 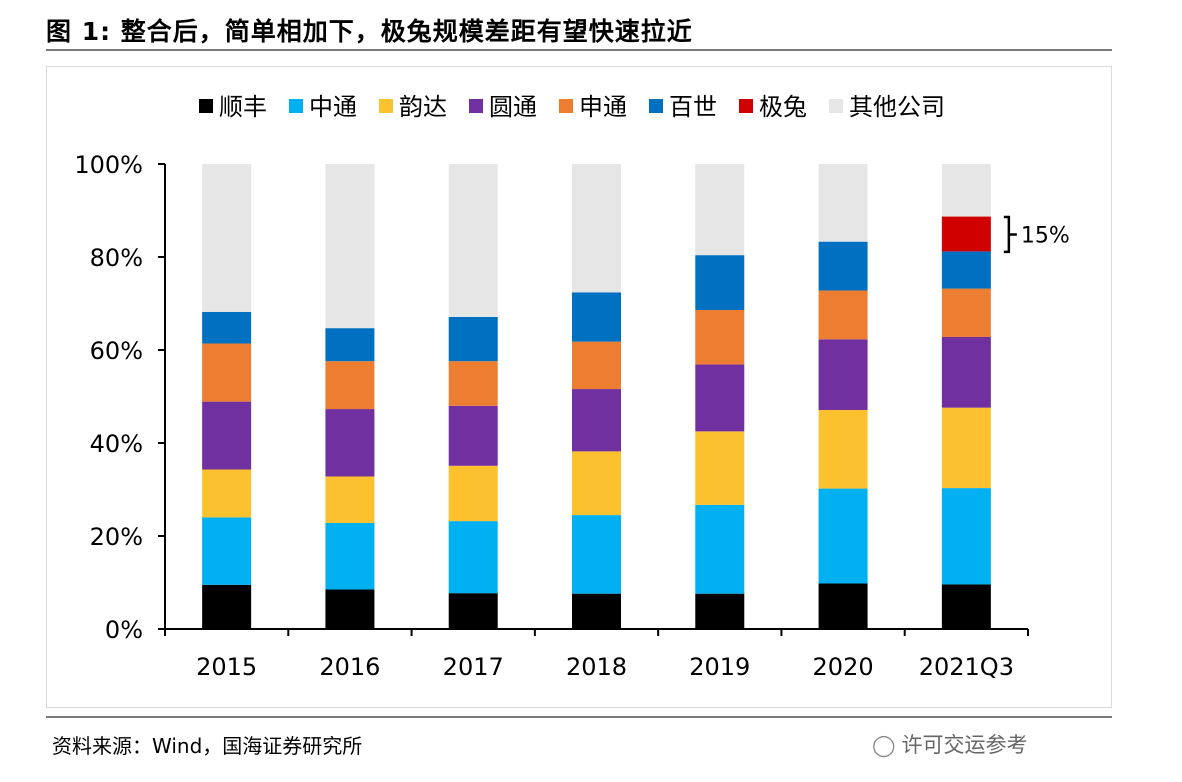 What do you see at coordinates (226, 667) in the screenshot?
I see `x-tick-label: 2015` at bounding box center [226, 667].